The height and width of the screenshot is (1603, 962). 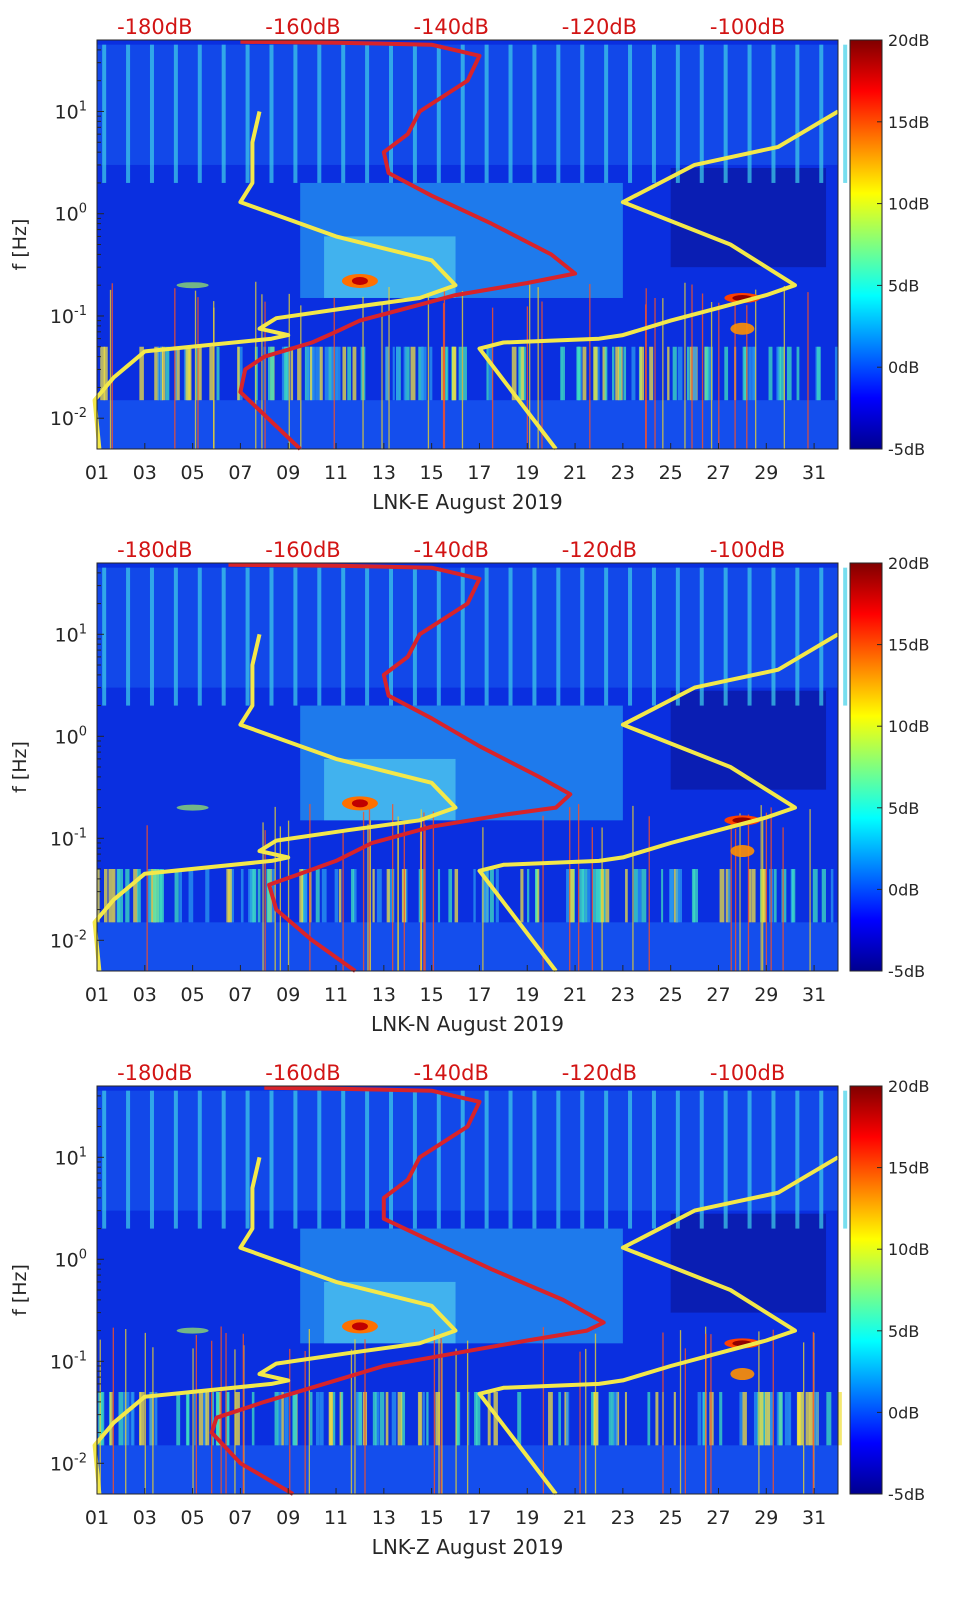 I want to click on colorbar-2: -5dB 0dB 5dB 10dB 15dB 20dB, so click(x=889, y=767).